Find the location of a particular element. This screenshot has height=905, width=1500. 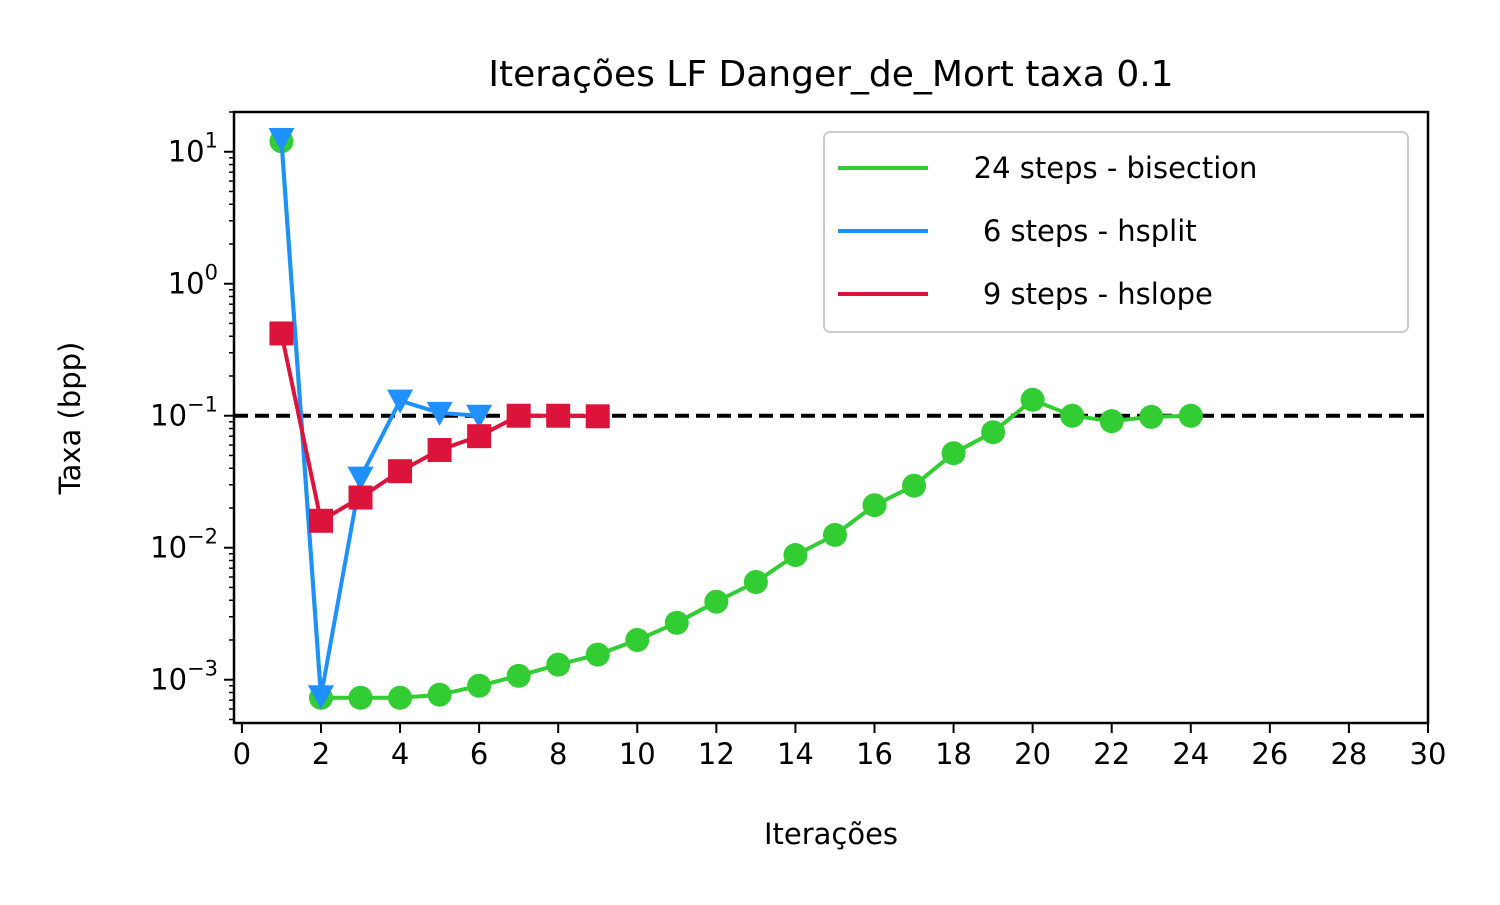

x-tick-label-6: 12 is located at coordinates (716, 754).